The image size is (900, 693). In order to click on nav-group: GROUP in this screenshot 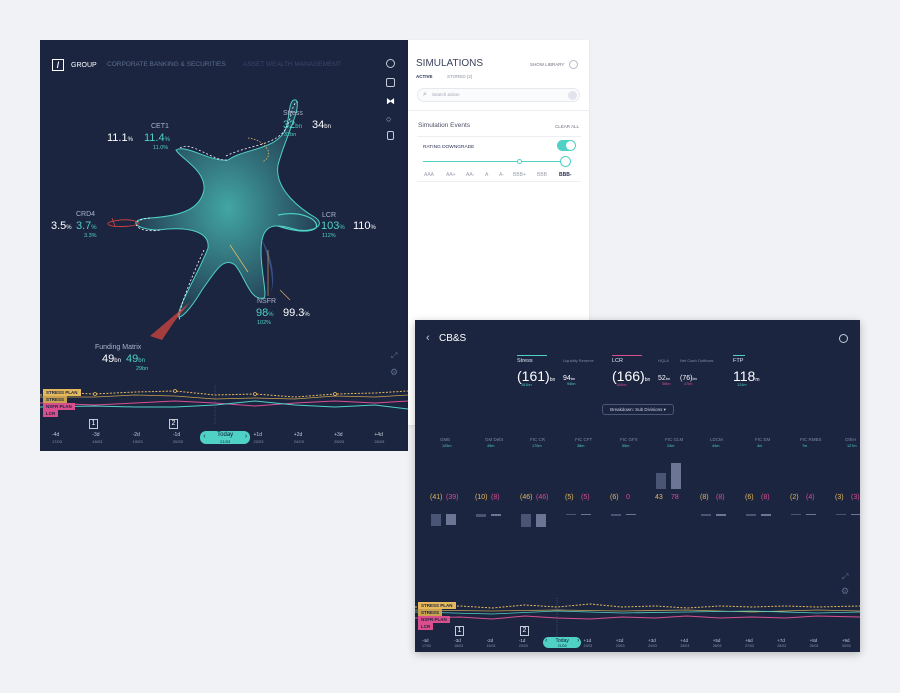, I will do `click(84, 65)`.